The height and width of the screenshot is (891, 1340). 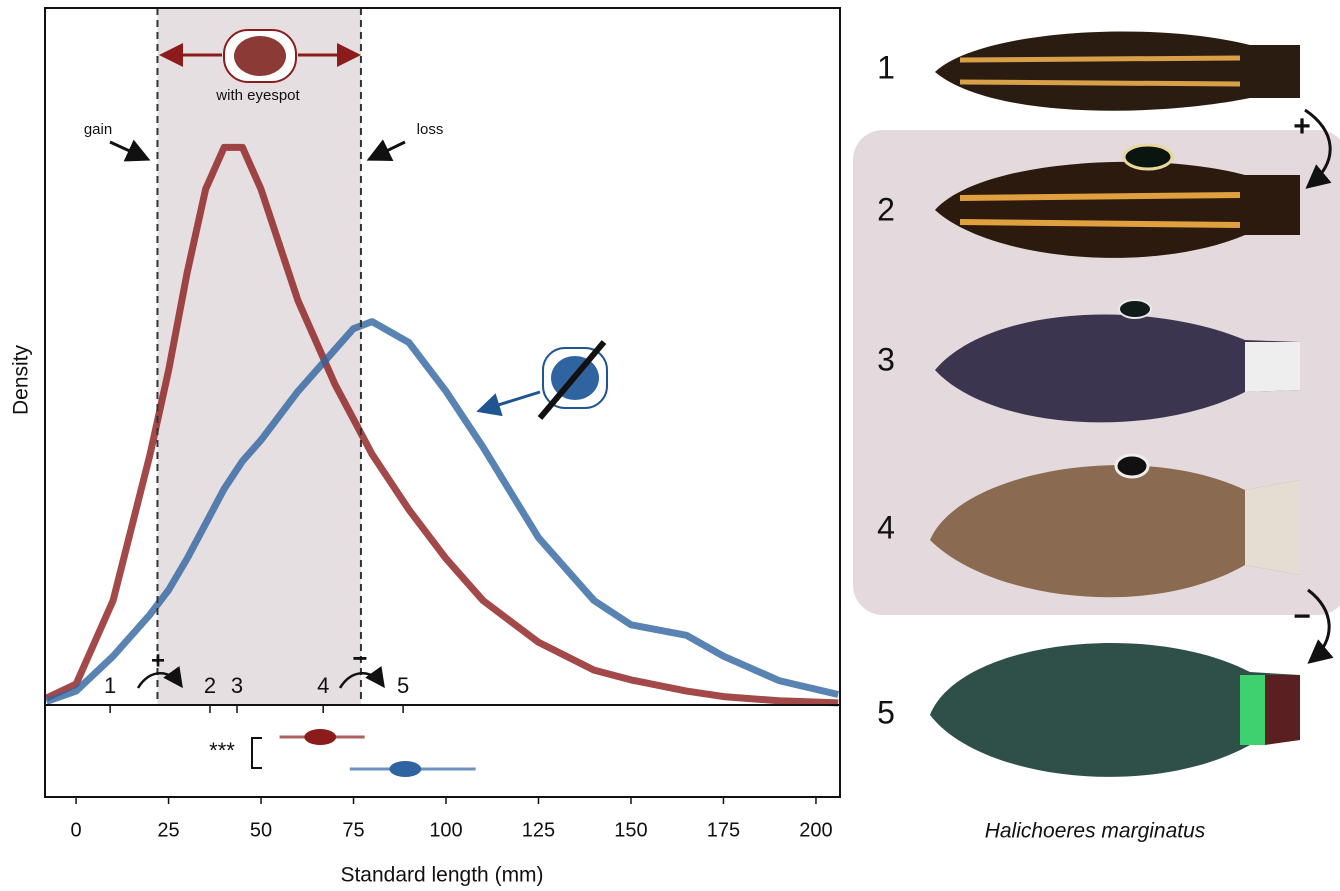 What do you see at coordinates (815, 830) in the screenshot?
I see `x-tick-label: 200` at bounding box center [815, 830].